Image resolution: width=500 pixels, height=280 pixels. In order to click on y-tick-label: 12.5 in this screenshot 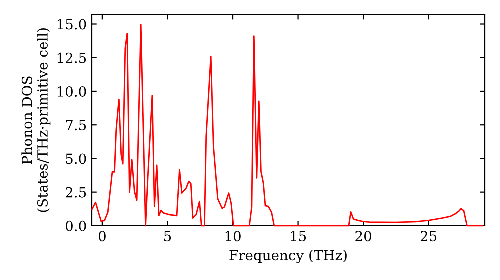, I will do `click(72, 58)`.